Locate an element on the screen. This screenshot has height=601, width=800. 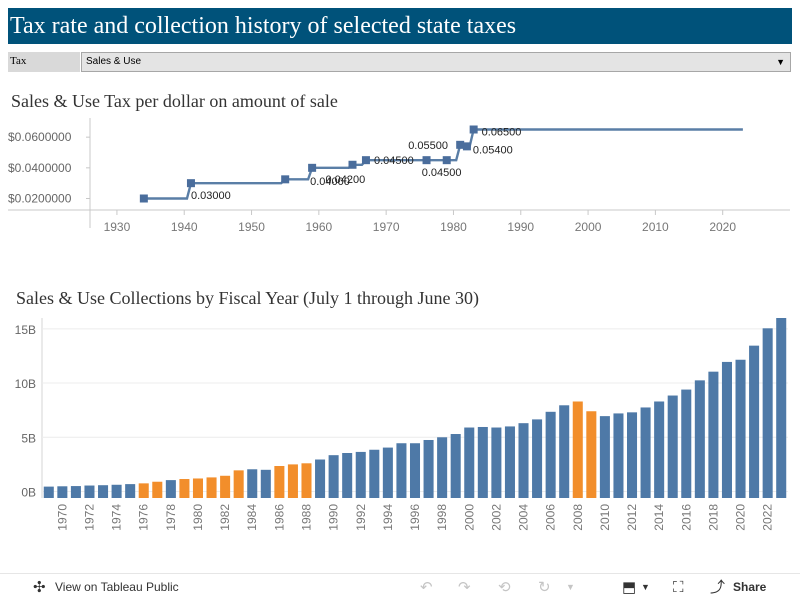
redo-icon: ↷ is located at coordinates (464, 587).